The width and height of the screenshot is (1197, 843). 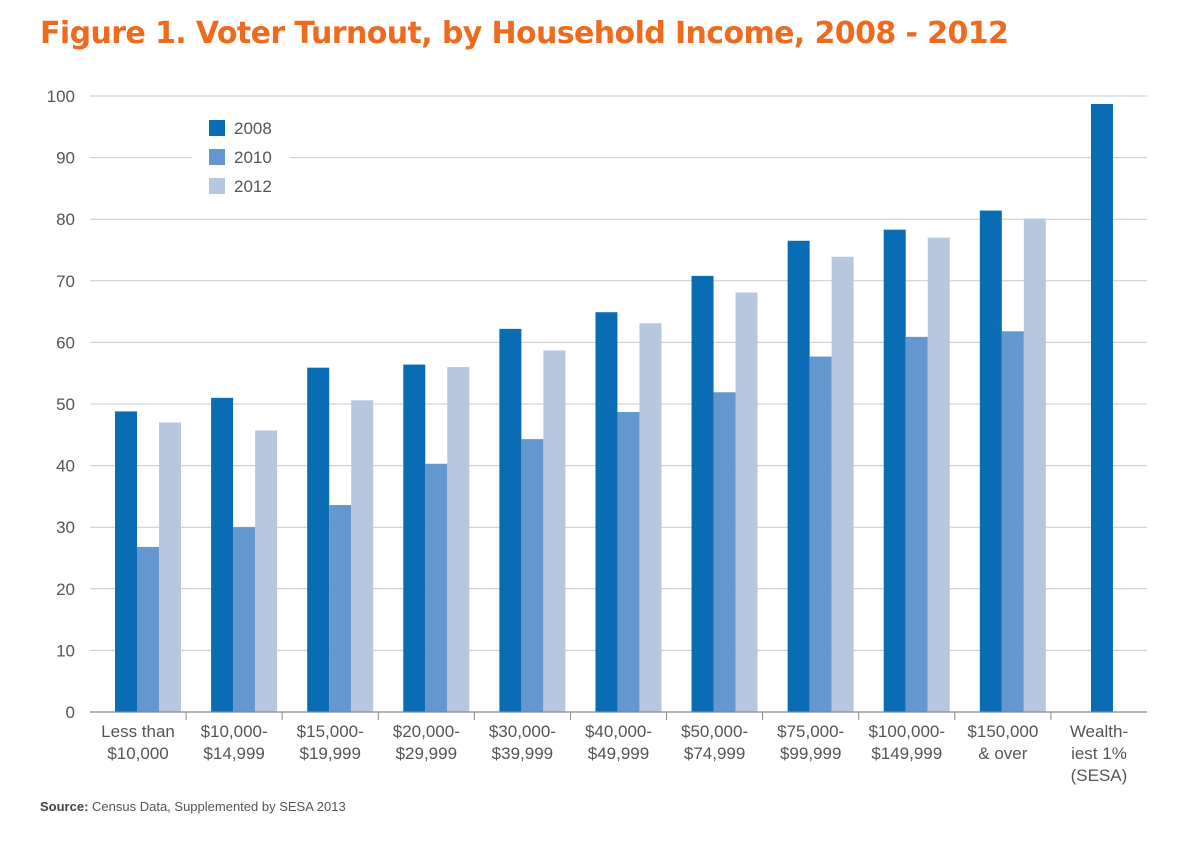 What do you see at coordinates (330, 742) in the screenshot?
I see `x-tick-label: $15,000- $19,999` at bounding box center [330, 742].